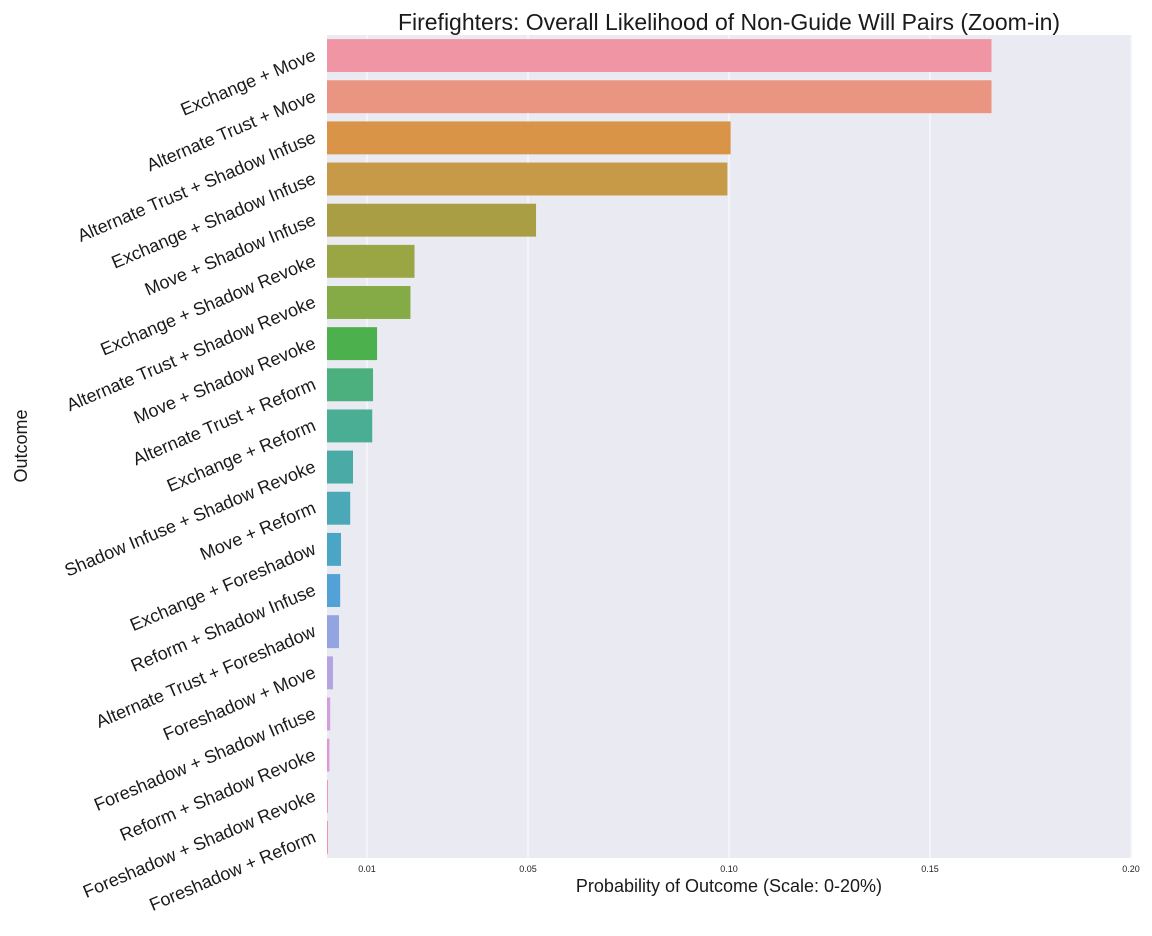 The width and height of the screenshot is (1152, 936). Describe the element at coordinates (729, 886) in the screenshot. I see `x-axis-label: Probability of Outcome (Scale: 0-20%)` at that location.